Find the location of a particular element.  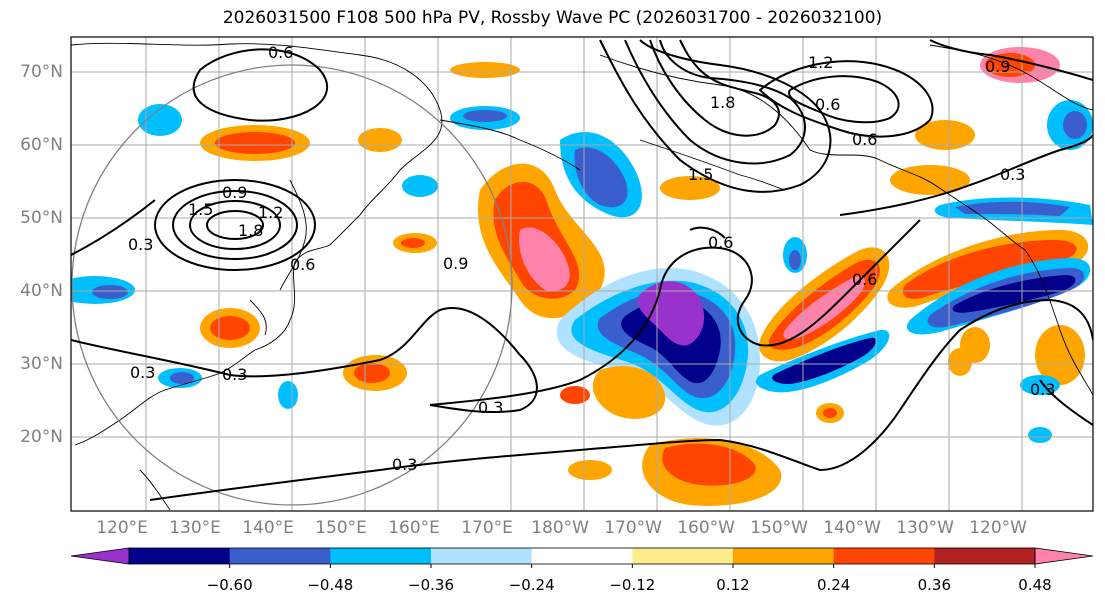

lat-tick-label: 30°N is located at coordinates (41, 364).